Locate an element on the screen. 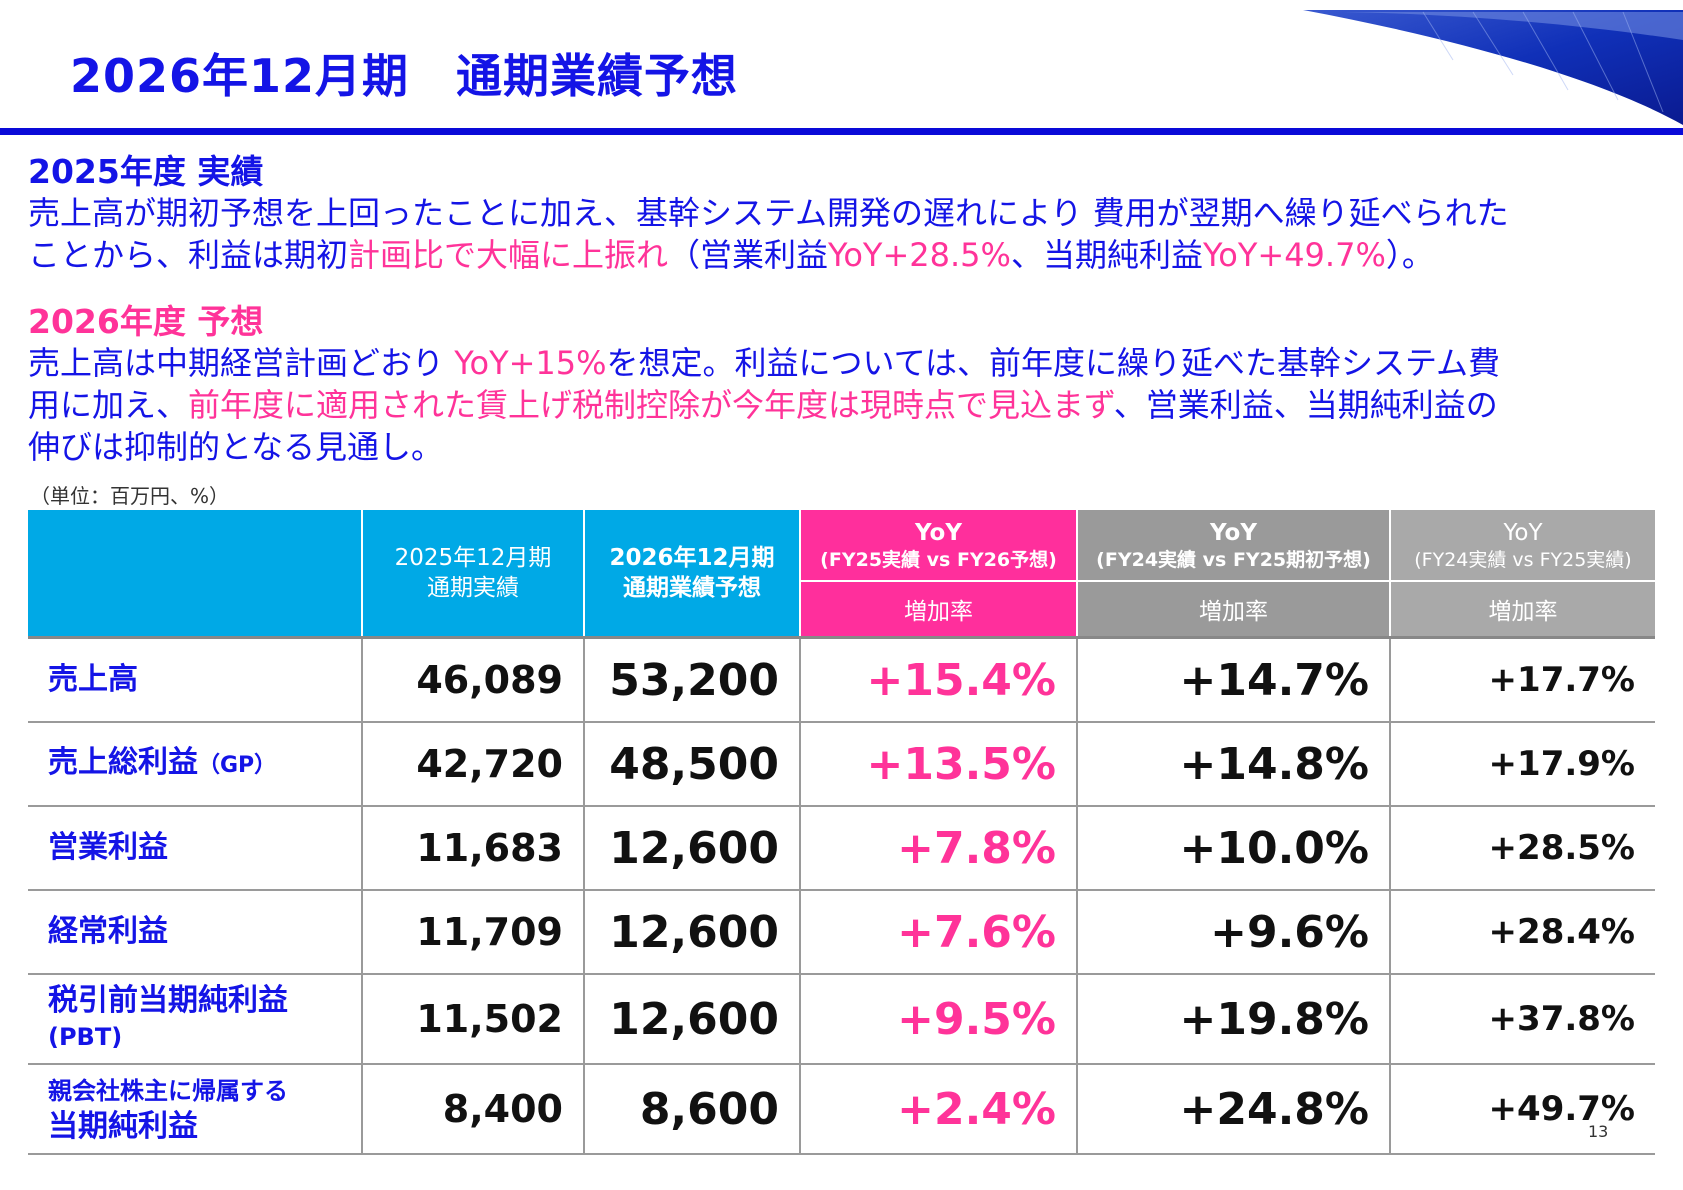 The width and height of the screenshot is (1683, 1190). table-row: 経常利益 11,709 12,600 +7.6% +9.6% +28.4% is located at coordinates (841, 932).